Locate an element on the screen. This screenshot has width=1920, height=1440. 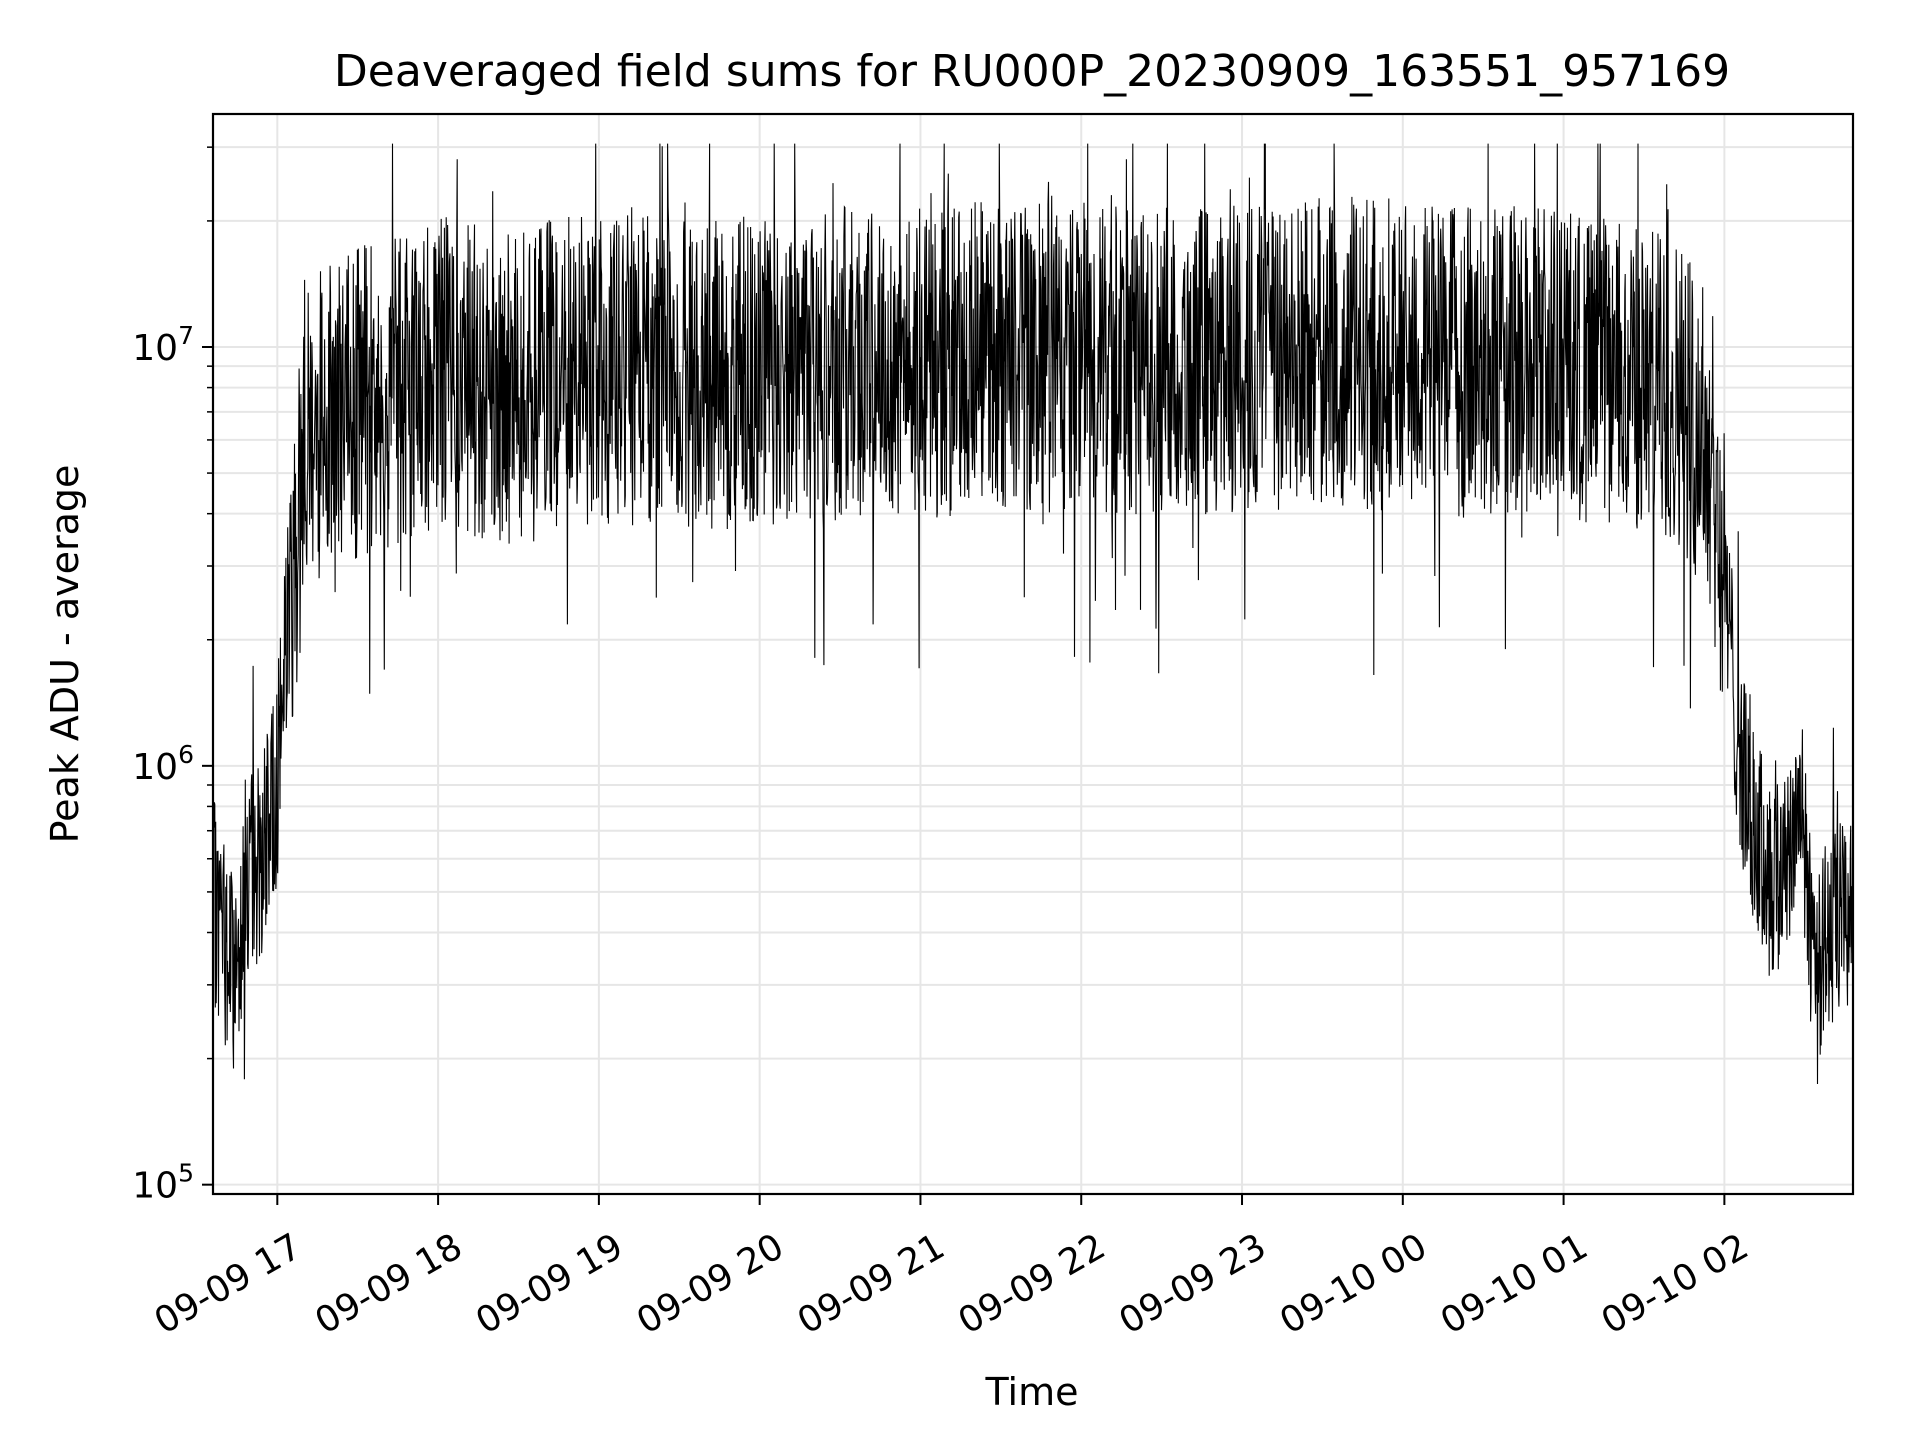
y-tick-label: 10⁶ is located at coordinates (163, 764).